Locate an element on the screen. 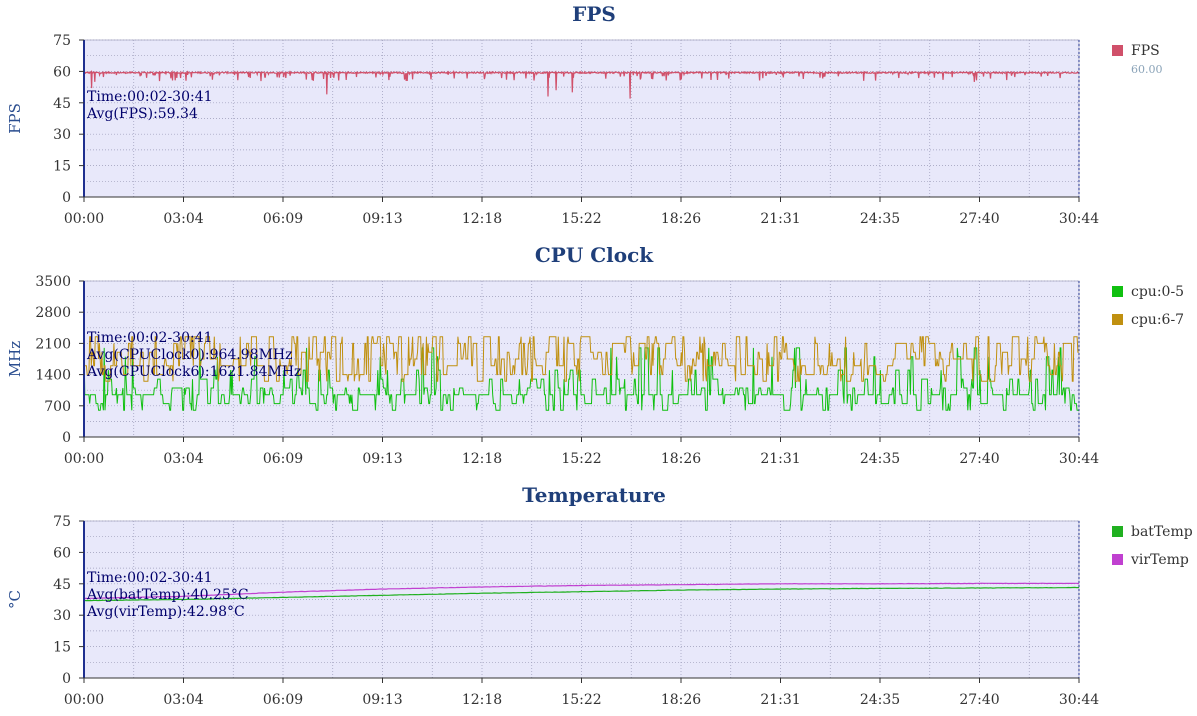 This screenshot has height=716, width=1197. legend-label: virTemp is located at coordinates (1159, 560).